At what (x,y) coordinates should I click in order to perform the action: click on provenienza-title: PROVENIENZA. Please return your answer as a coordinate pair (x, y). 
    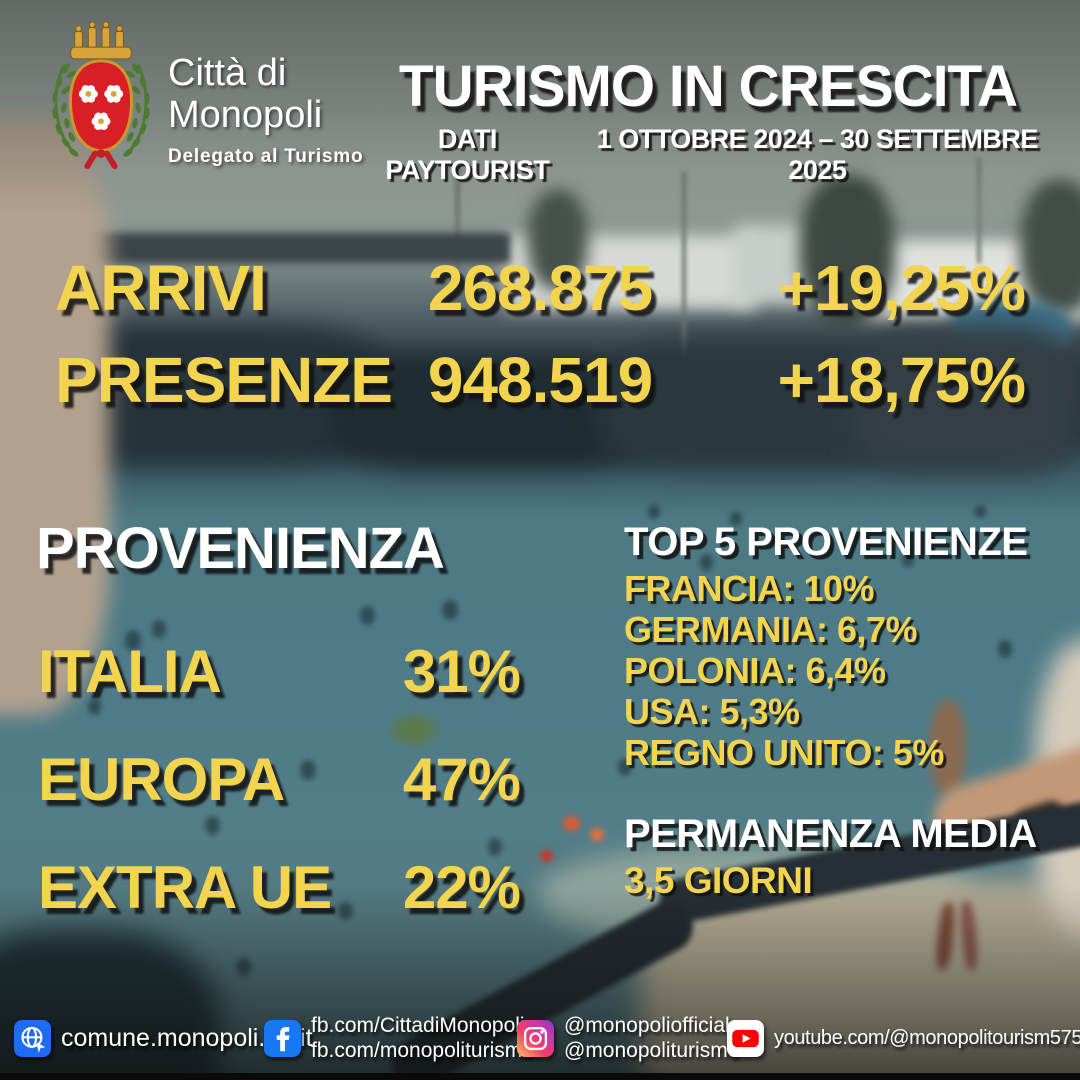
    Looking at the image, I should click on (240, 548).